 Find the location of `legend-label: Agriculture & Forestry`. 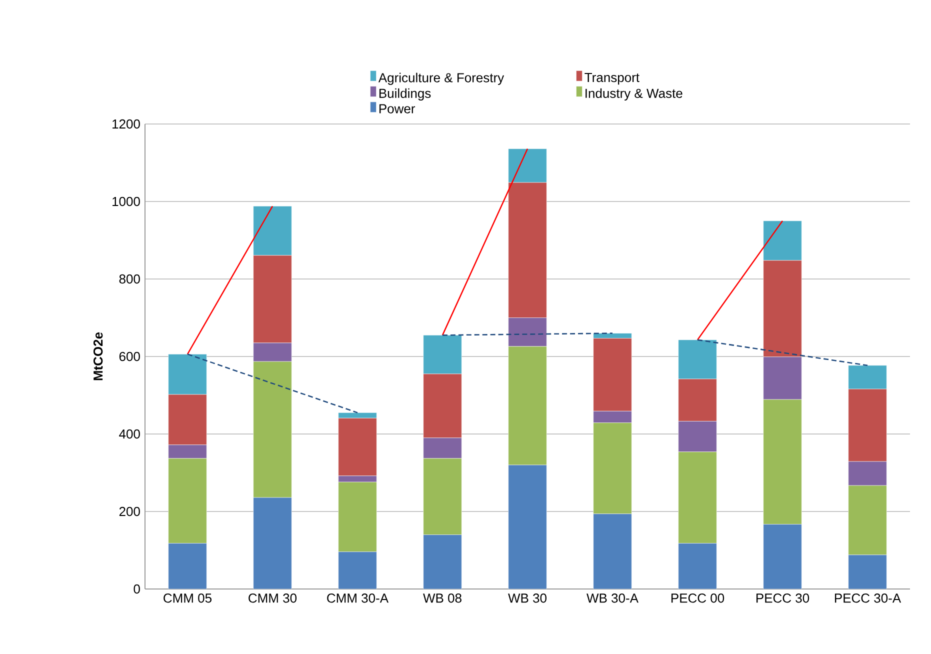

legend-label: Agriculture & Forestry is located at coordinates (441, 78).